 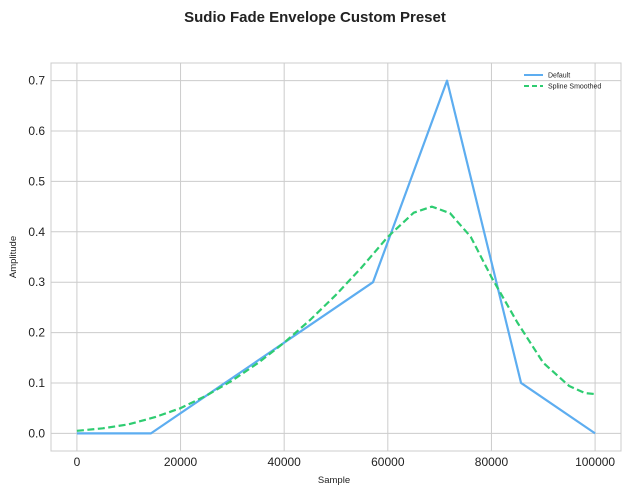 I want to click on x-axis-label: Sample, so click(x=334, y=480).